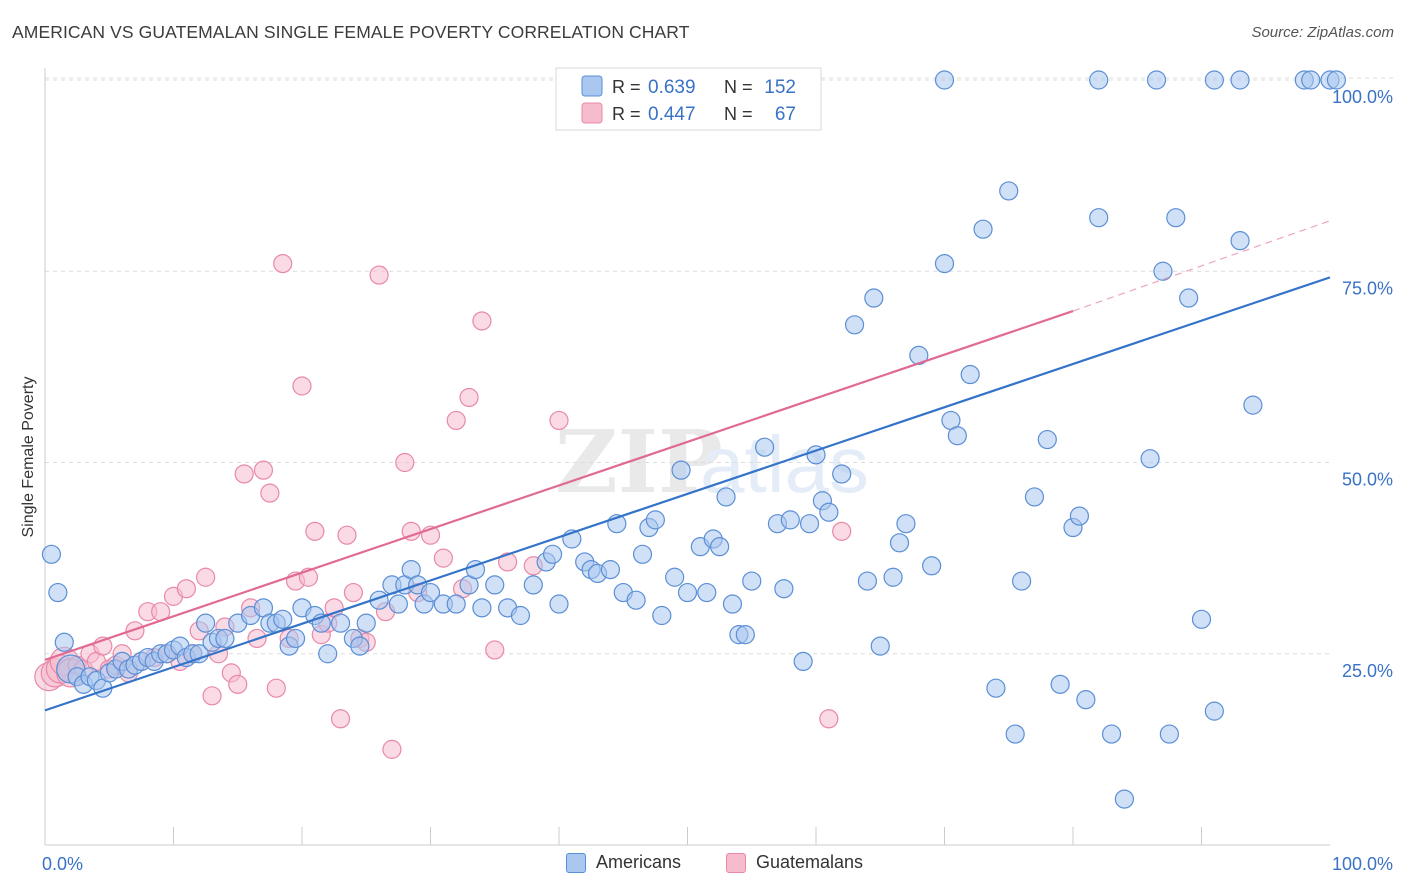  Describe the element at coordinates (736, 862) in the screenshot. I see `guatemalans-swatch` at that location.